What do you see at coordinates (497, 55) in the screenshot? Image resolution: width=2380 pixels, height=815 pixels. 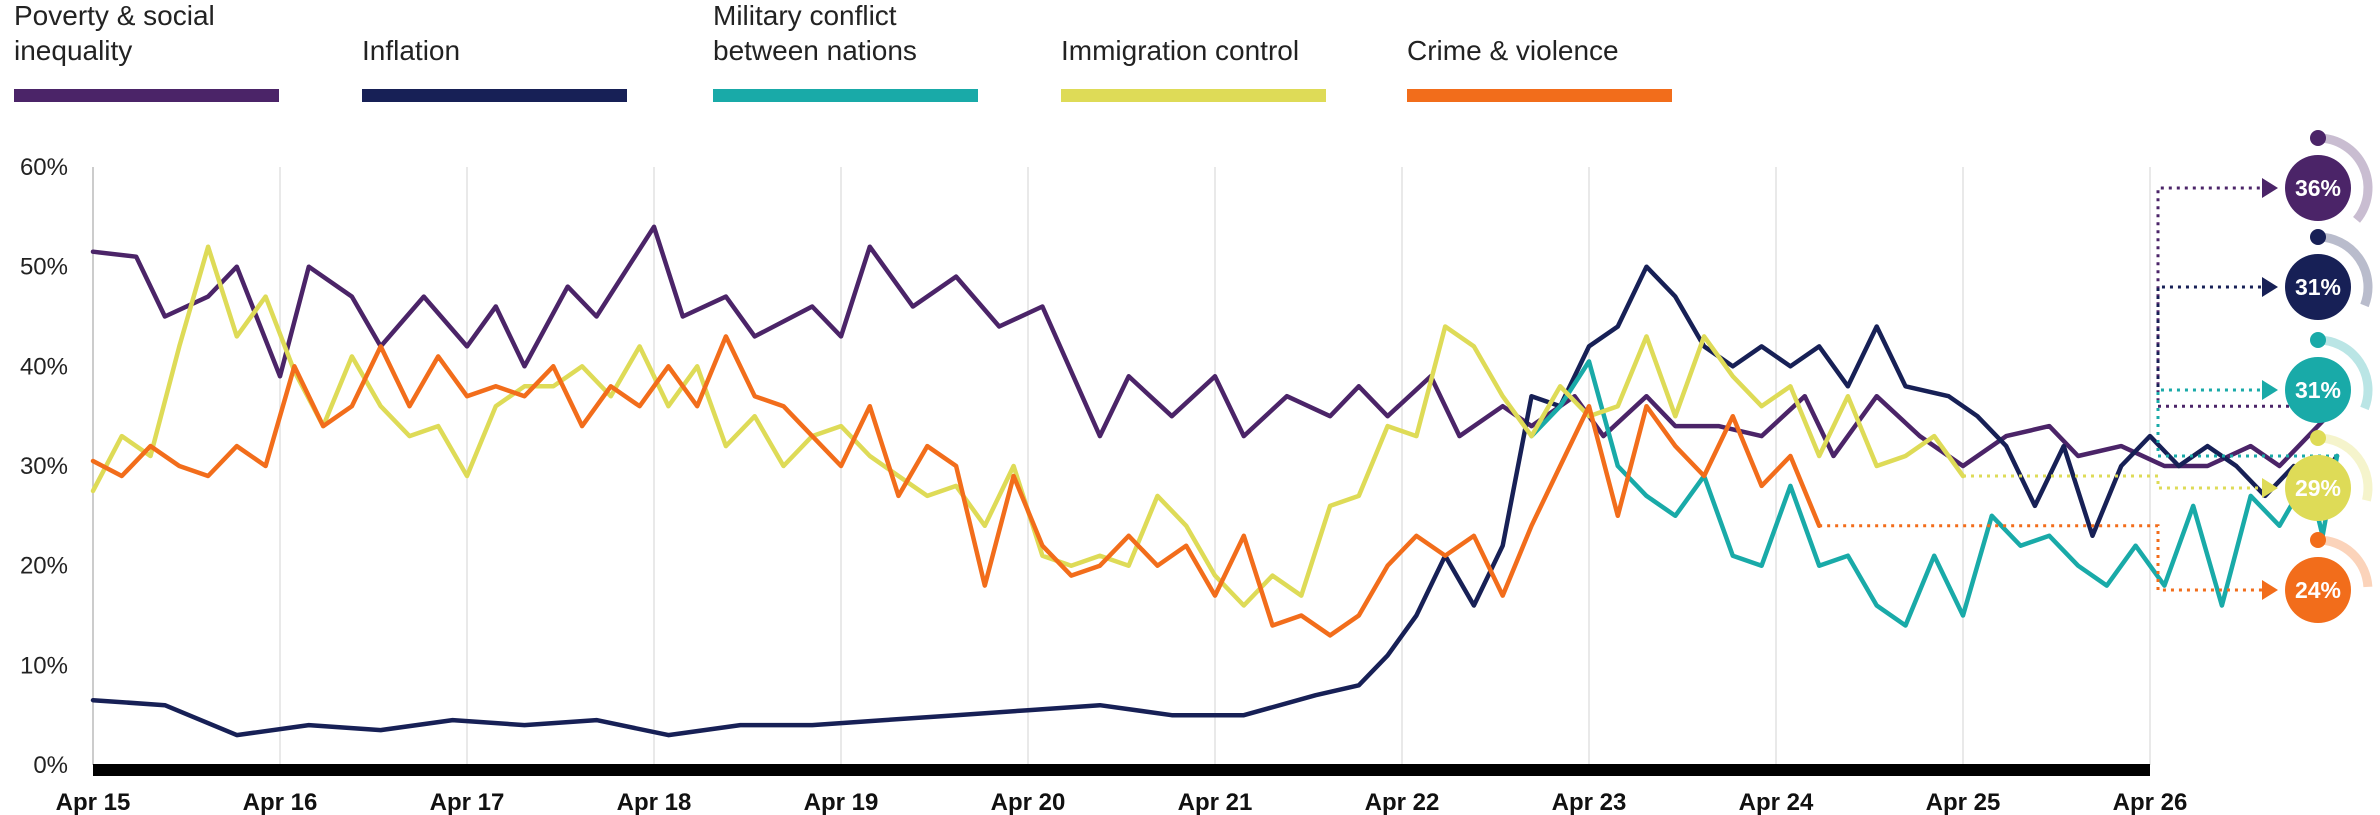 I see `legend-item-inflation: Inflation` at bounding box center [497, 55].